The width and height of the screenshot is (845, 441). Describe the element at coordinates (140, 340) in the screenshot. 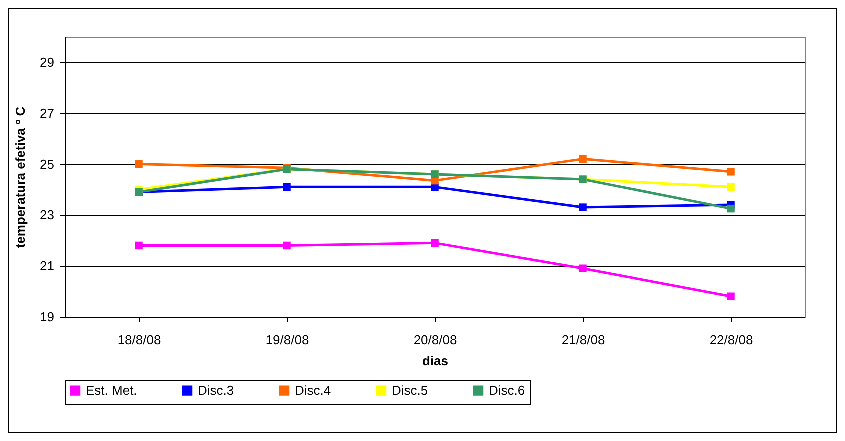

I see `x-tick-label: 18/8/08` at that location.